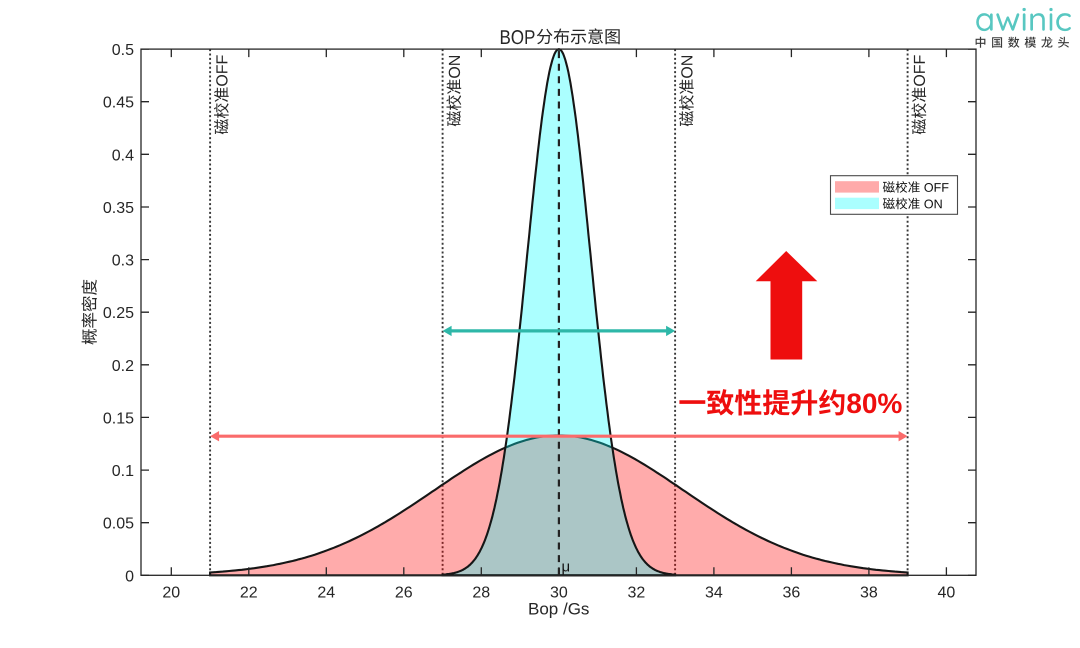 The image size is (1080, 648). What do you see at coordinates (171, 593) in the screenshot?
I see `svg-text: 20` at bounding box center [171, 593].